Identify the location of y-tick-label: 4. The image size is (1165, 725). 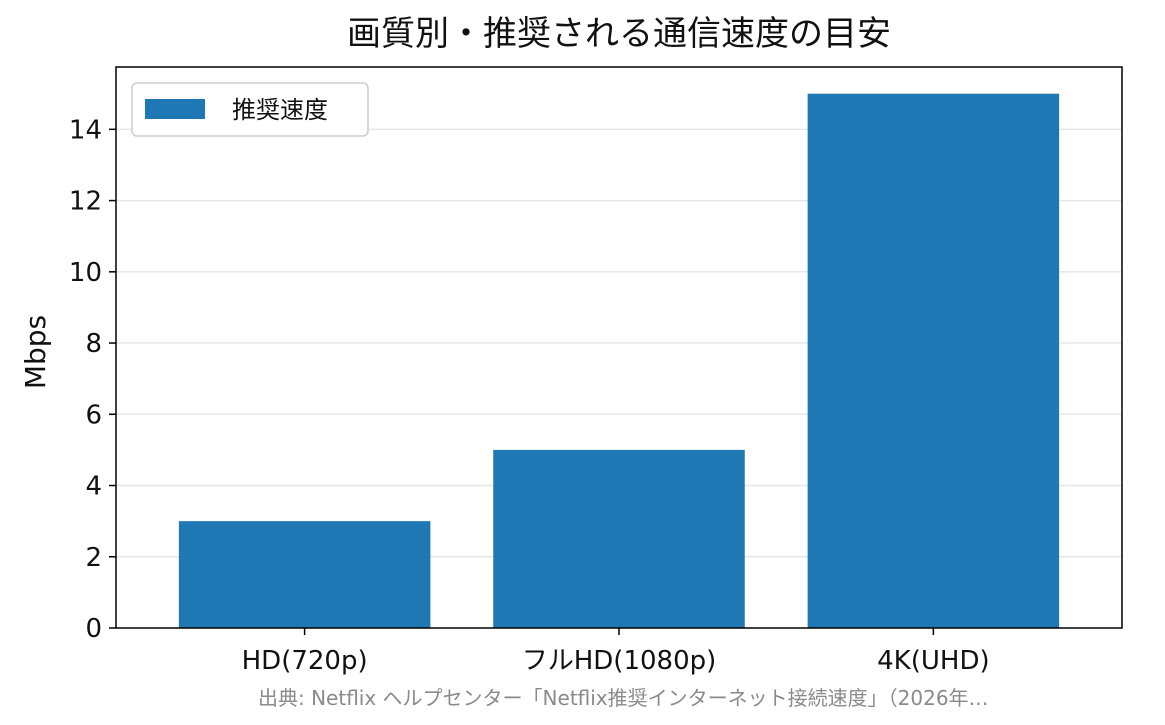
(93, 487).